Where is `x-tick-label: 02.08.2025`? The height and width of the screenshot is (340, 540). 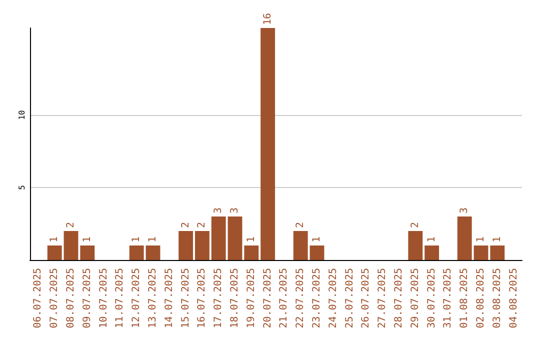
x-tick-label: 02.08.2025 is located at coordinates (481, 298).